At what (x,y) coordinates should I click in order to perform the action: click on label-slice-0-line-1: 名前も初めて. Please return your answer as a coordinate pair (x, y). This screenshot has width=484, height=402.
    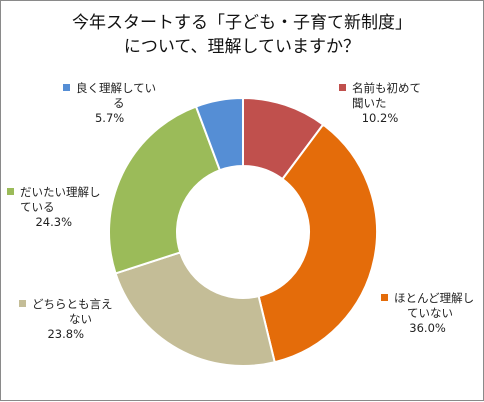
    Looking at the image, I should click on (386, 88).